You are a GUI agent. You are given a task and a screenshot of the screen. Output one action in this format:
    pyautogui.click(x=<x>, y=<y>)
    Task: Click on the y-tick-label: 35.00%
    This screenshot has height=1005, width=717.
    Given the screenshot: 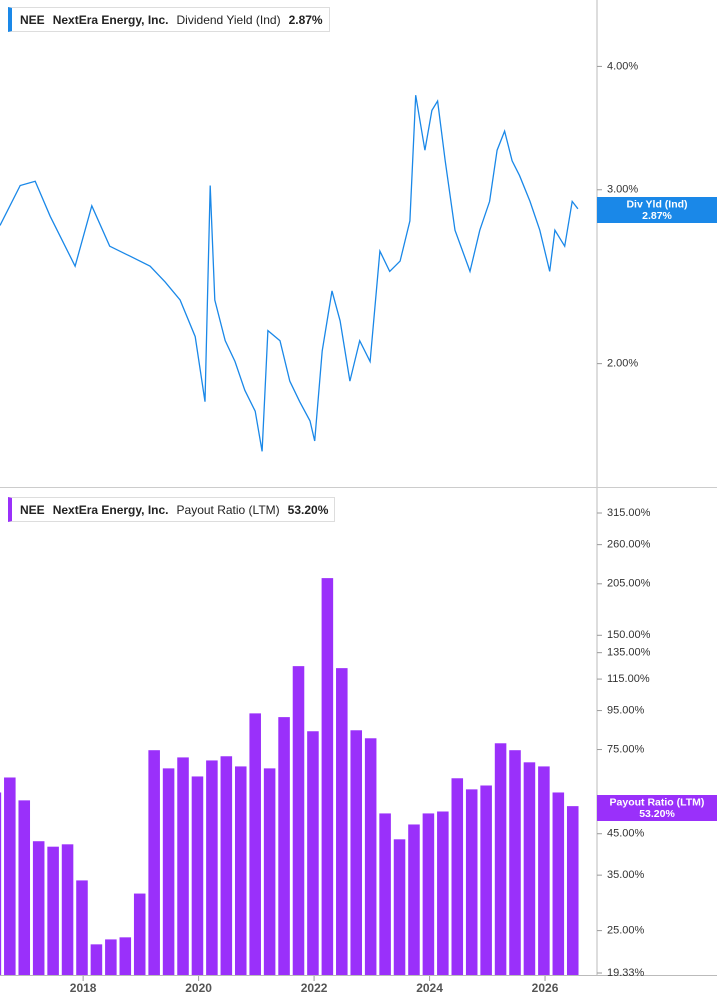 What is the action you would take?
    pyautogui.click(x=626, y=875)
    